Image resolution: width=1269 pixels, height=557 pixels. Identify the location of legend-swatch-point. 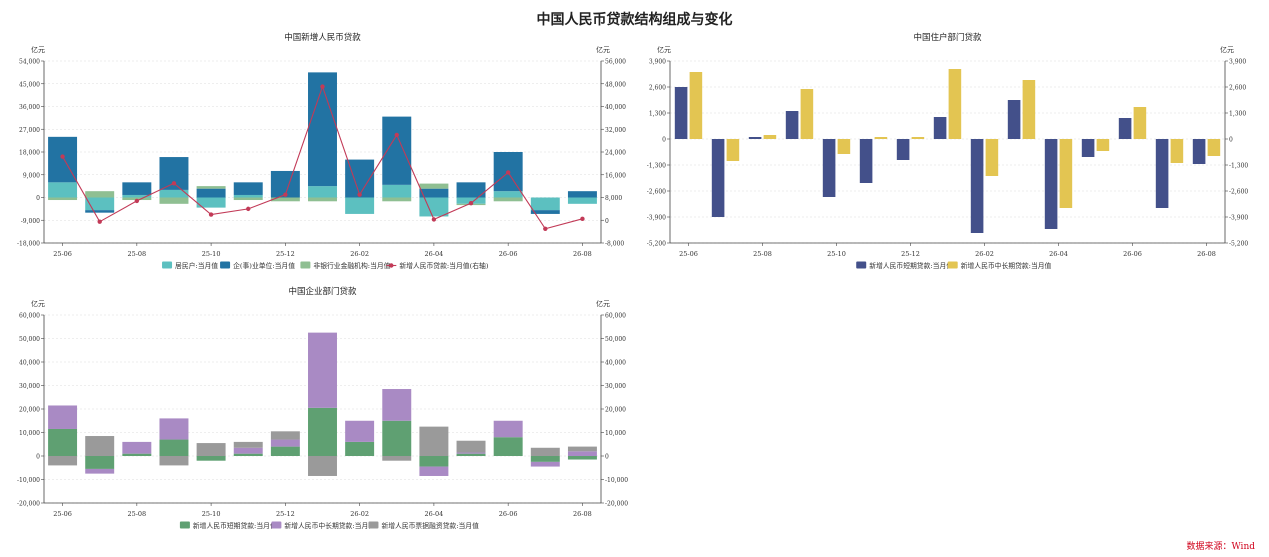
(391, 265).